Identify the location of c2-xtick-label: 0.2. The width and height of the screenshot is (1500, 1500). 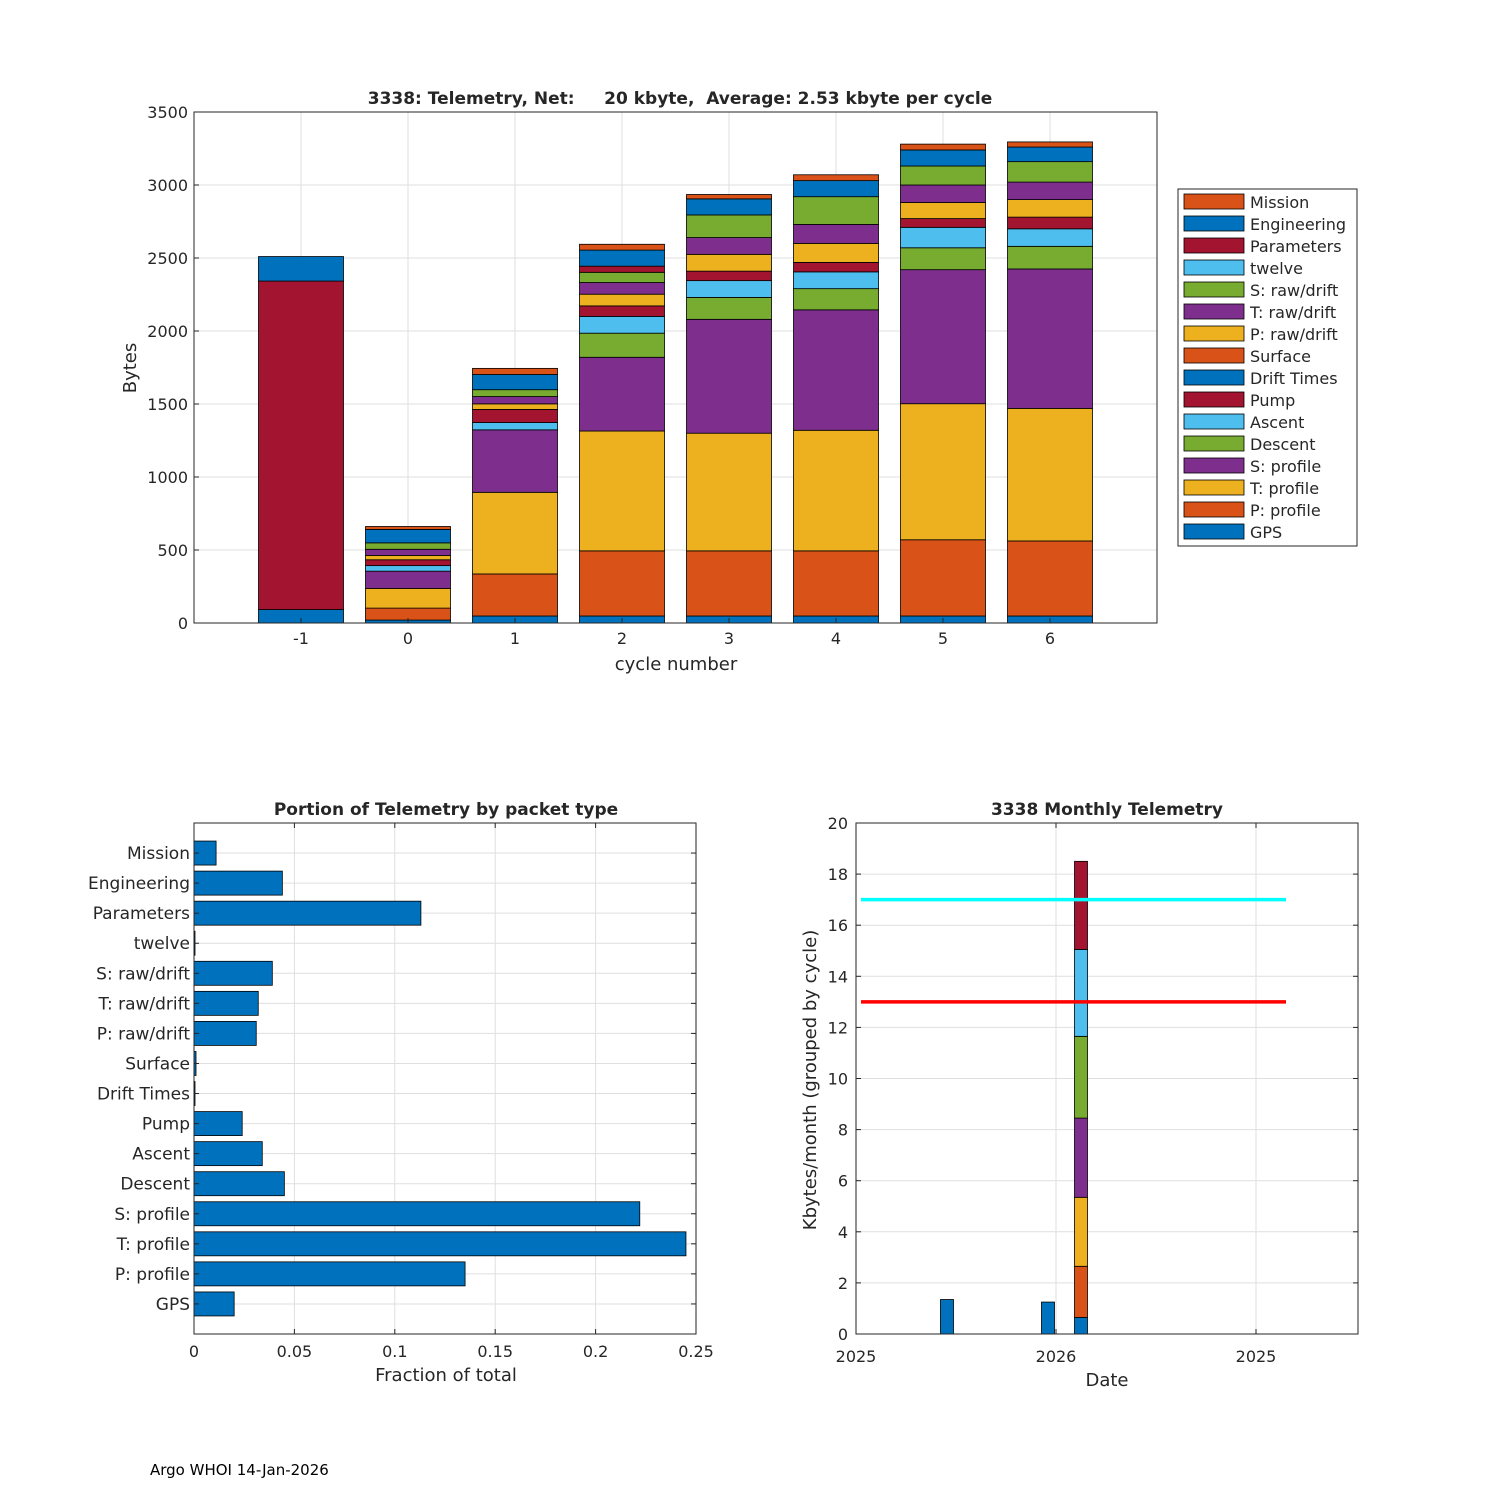
(595, 1351).